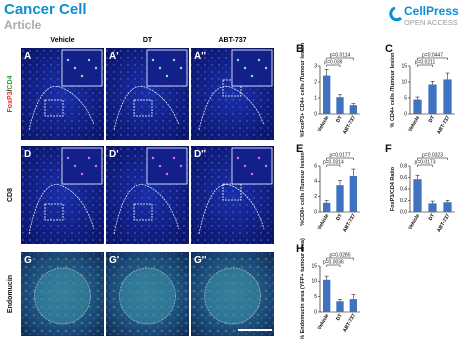  What do you see at coordinates (432, 56) in the screenshot?
I see `p-value: p=0.0447` at bounding box center [432, 56].